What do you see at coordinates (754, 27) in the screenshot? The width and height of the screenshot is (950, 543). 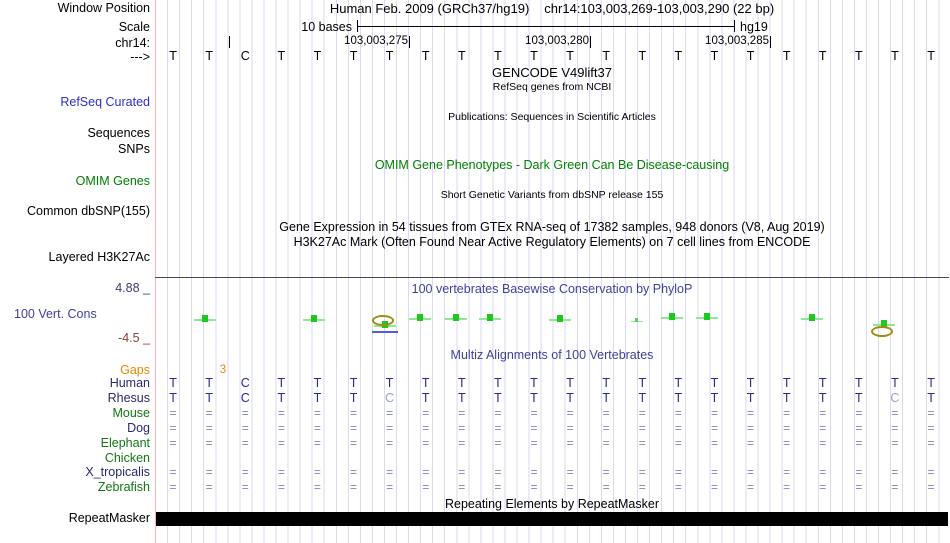 I see `genome-label: hg19` at bounding box center [754, 27].